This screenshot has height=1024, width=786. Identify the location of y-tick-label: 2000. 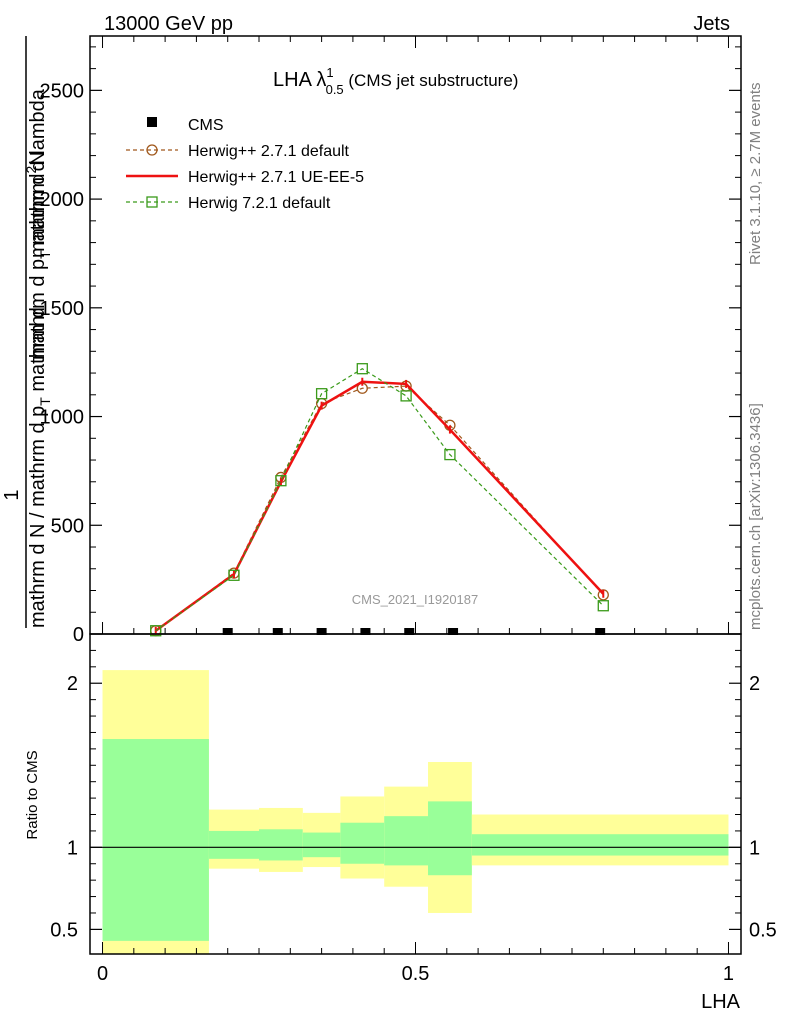
(62, 200).